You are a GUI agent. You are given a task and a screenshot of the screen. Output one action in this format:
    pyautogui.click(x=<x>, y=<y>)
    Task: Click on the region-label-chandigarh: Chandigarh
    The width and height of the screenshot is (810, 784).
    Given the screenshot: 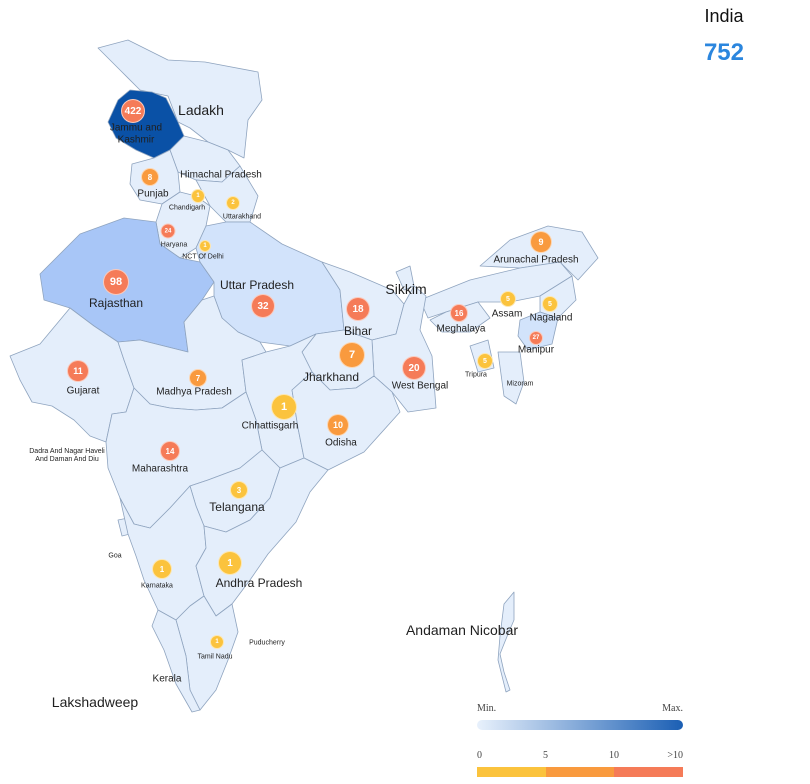 What is the action you would take?
    pyautogui.click(x=187, y=208)
    